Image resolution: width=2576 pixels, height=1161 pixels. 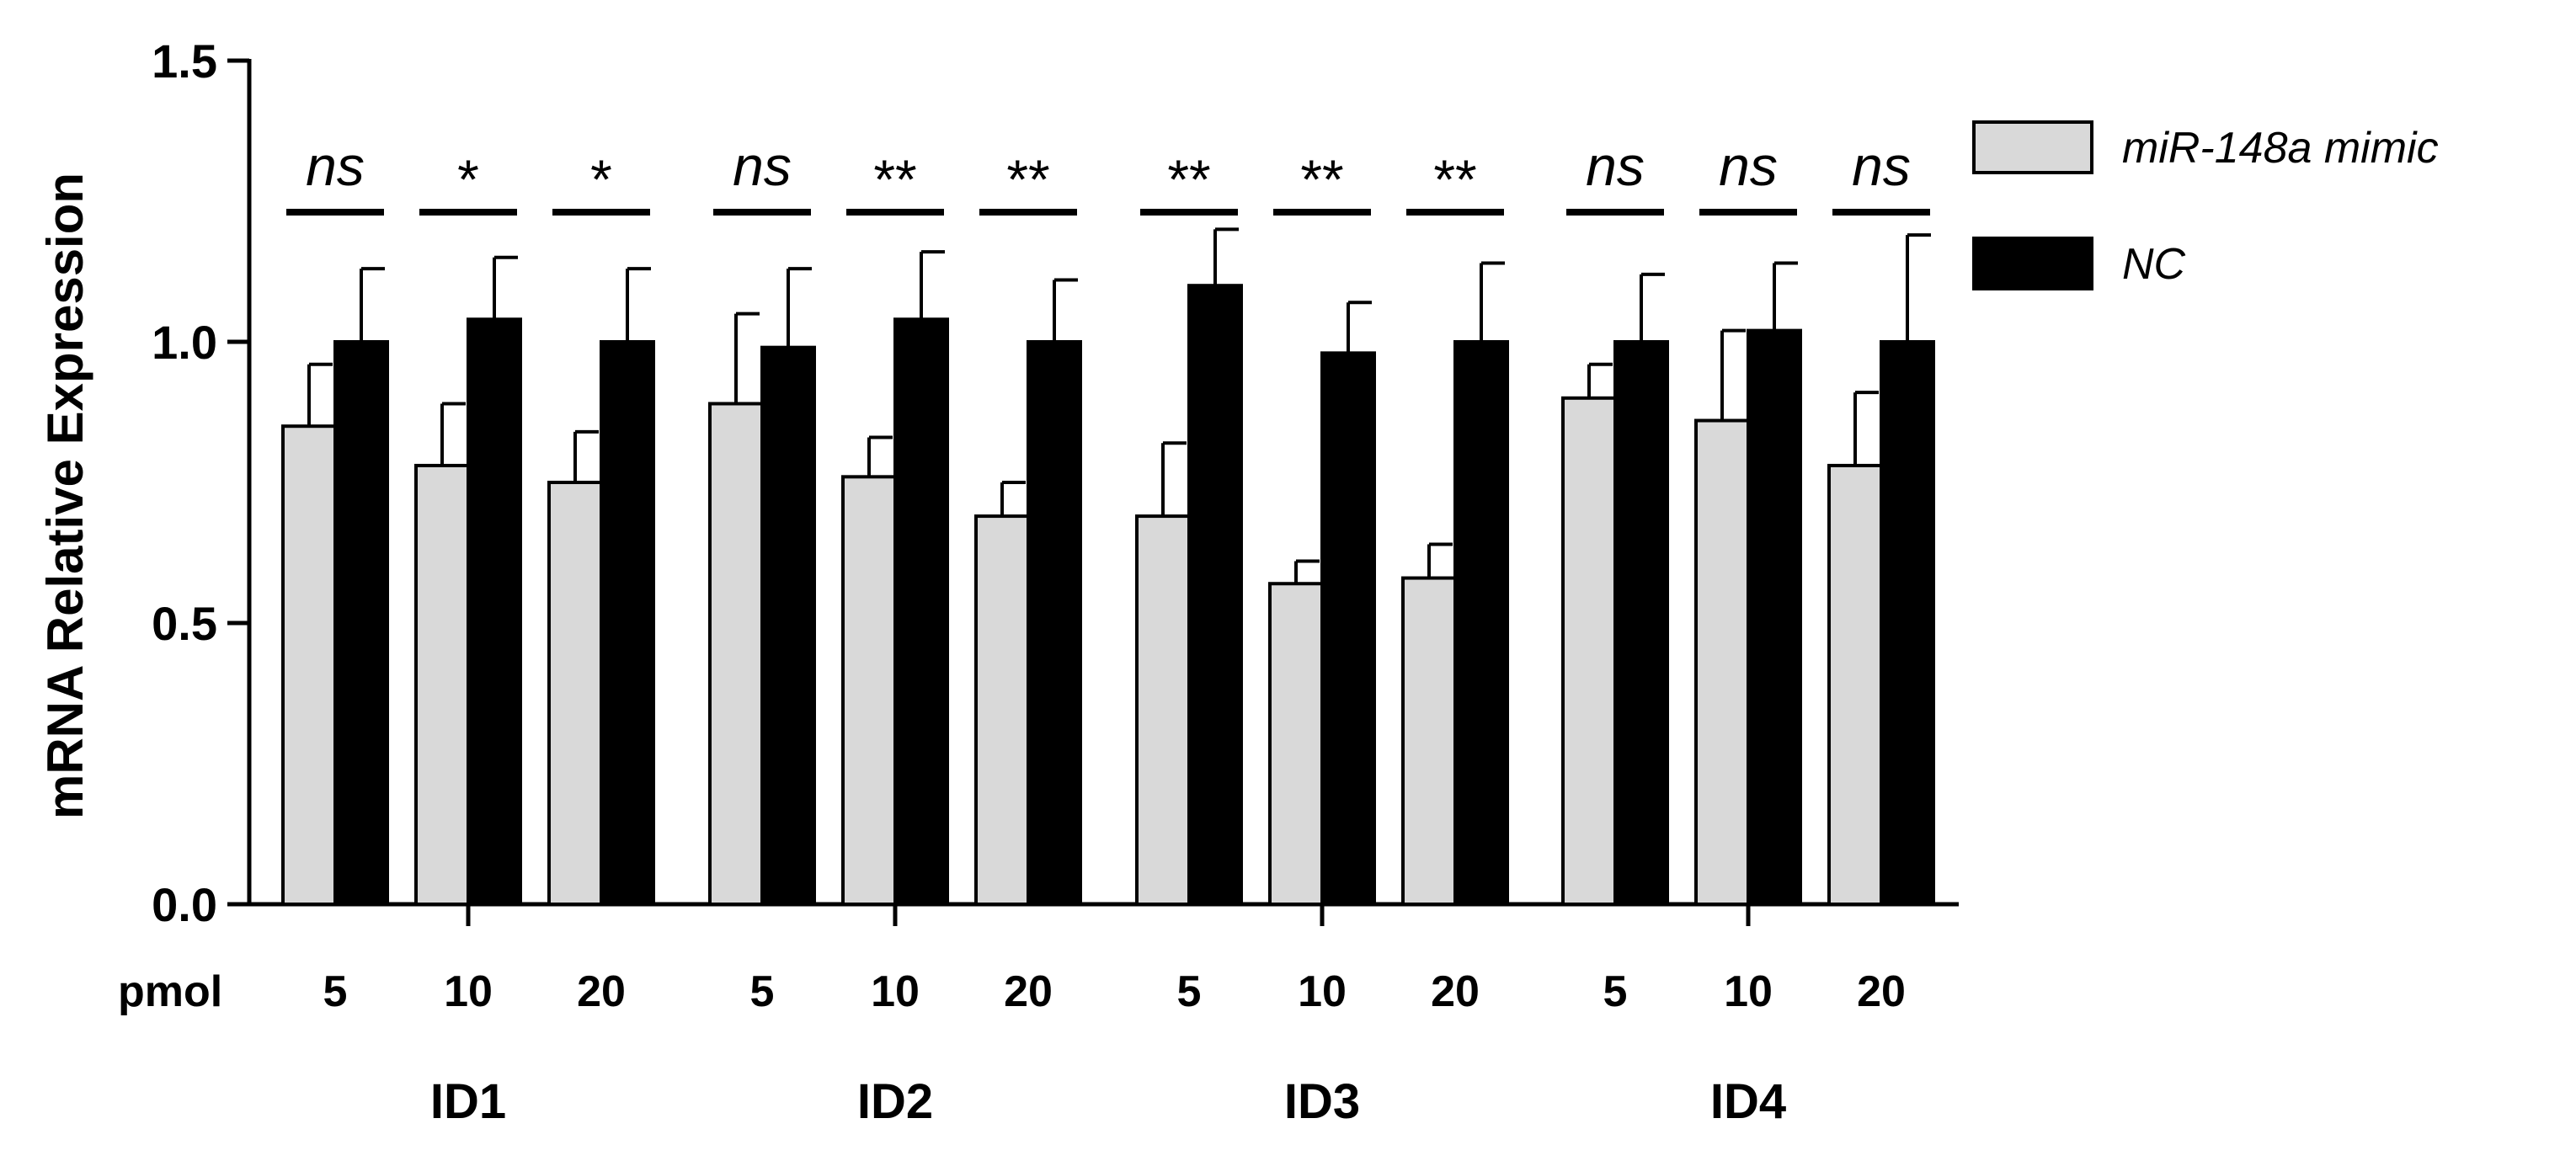 I want to click on group-label: ID3, so click(x=1322, y=1101).